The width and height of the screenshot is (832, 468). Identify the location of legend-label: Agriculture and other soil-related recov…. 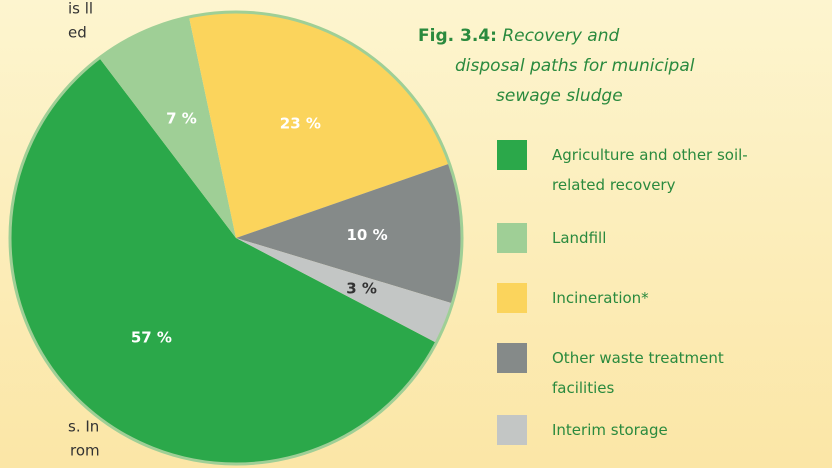
(650, 170).